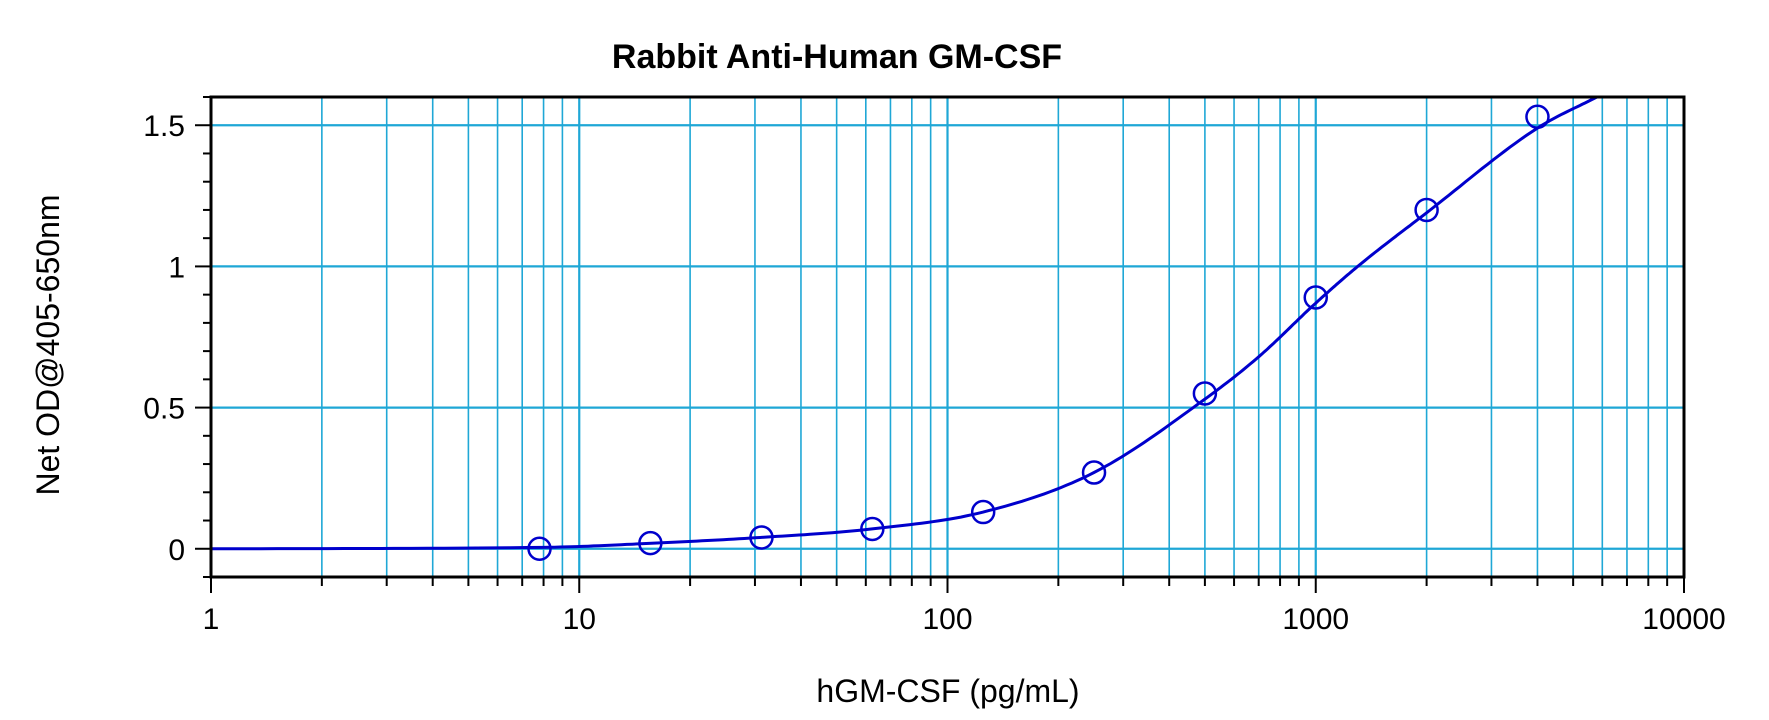  Describe the element at coordinates (579, 619) in the screenshot. I see `x-tick-label: 10` at that location.